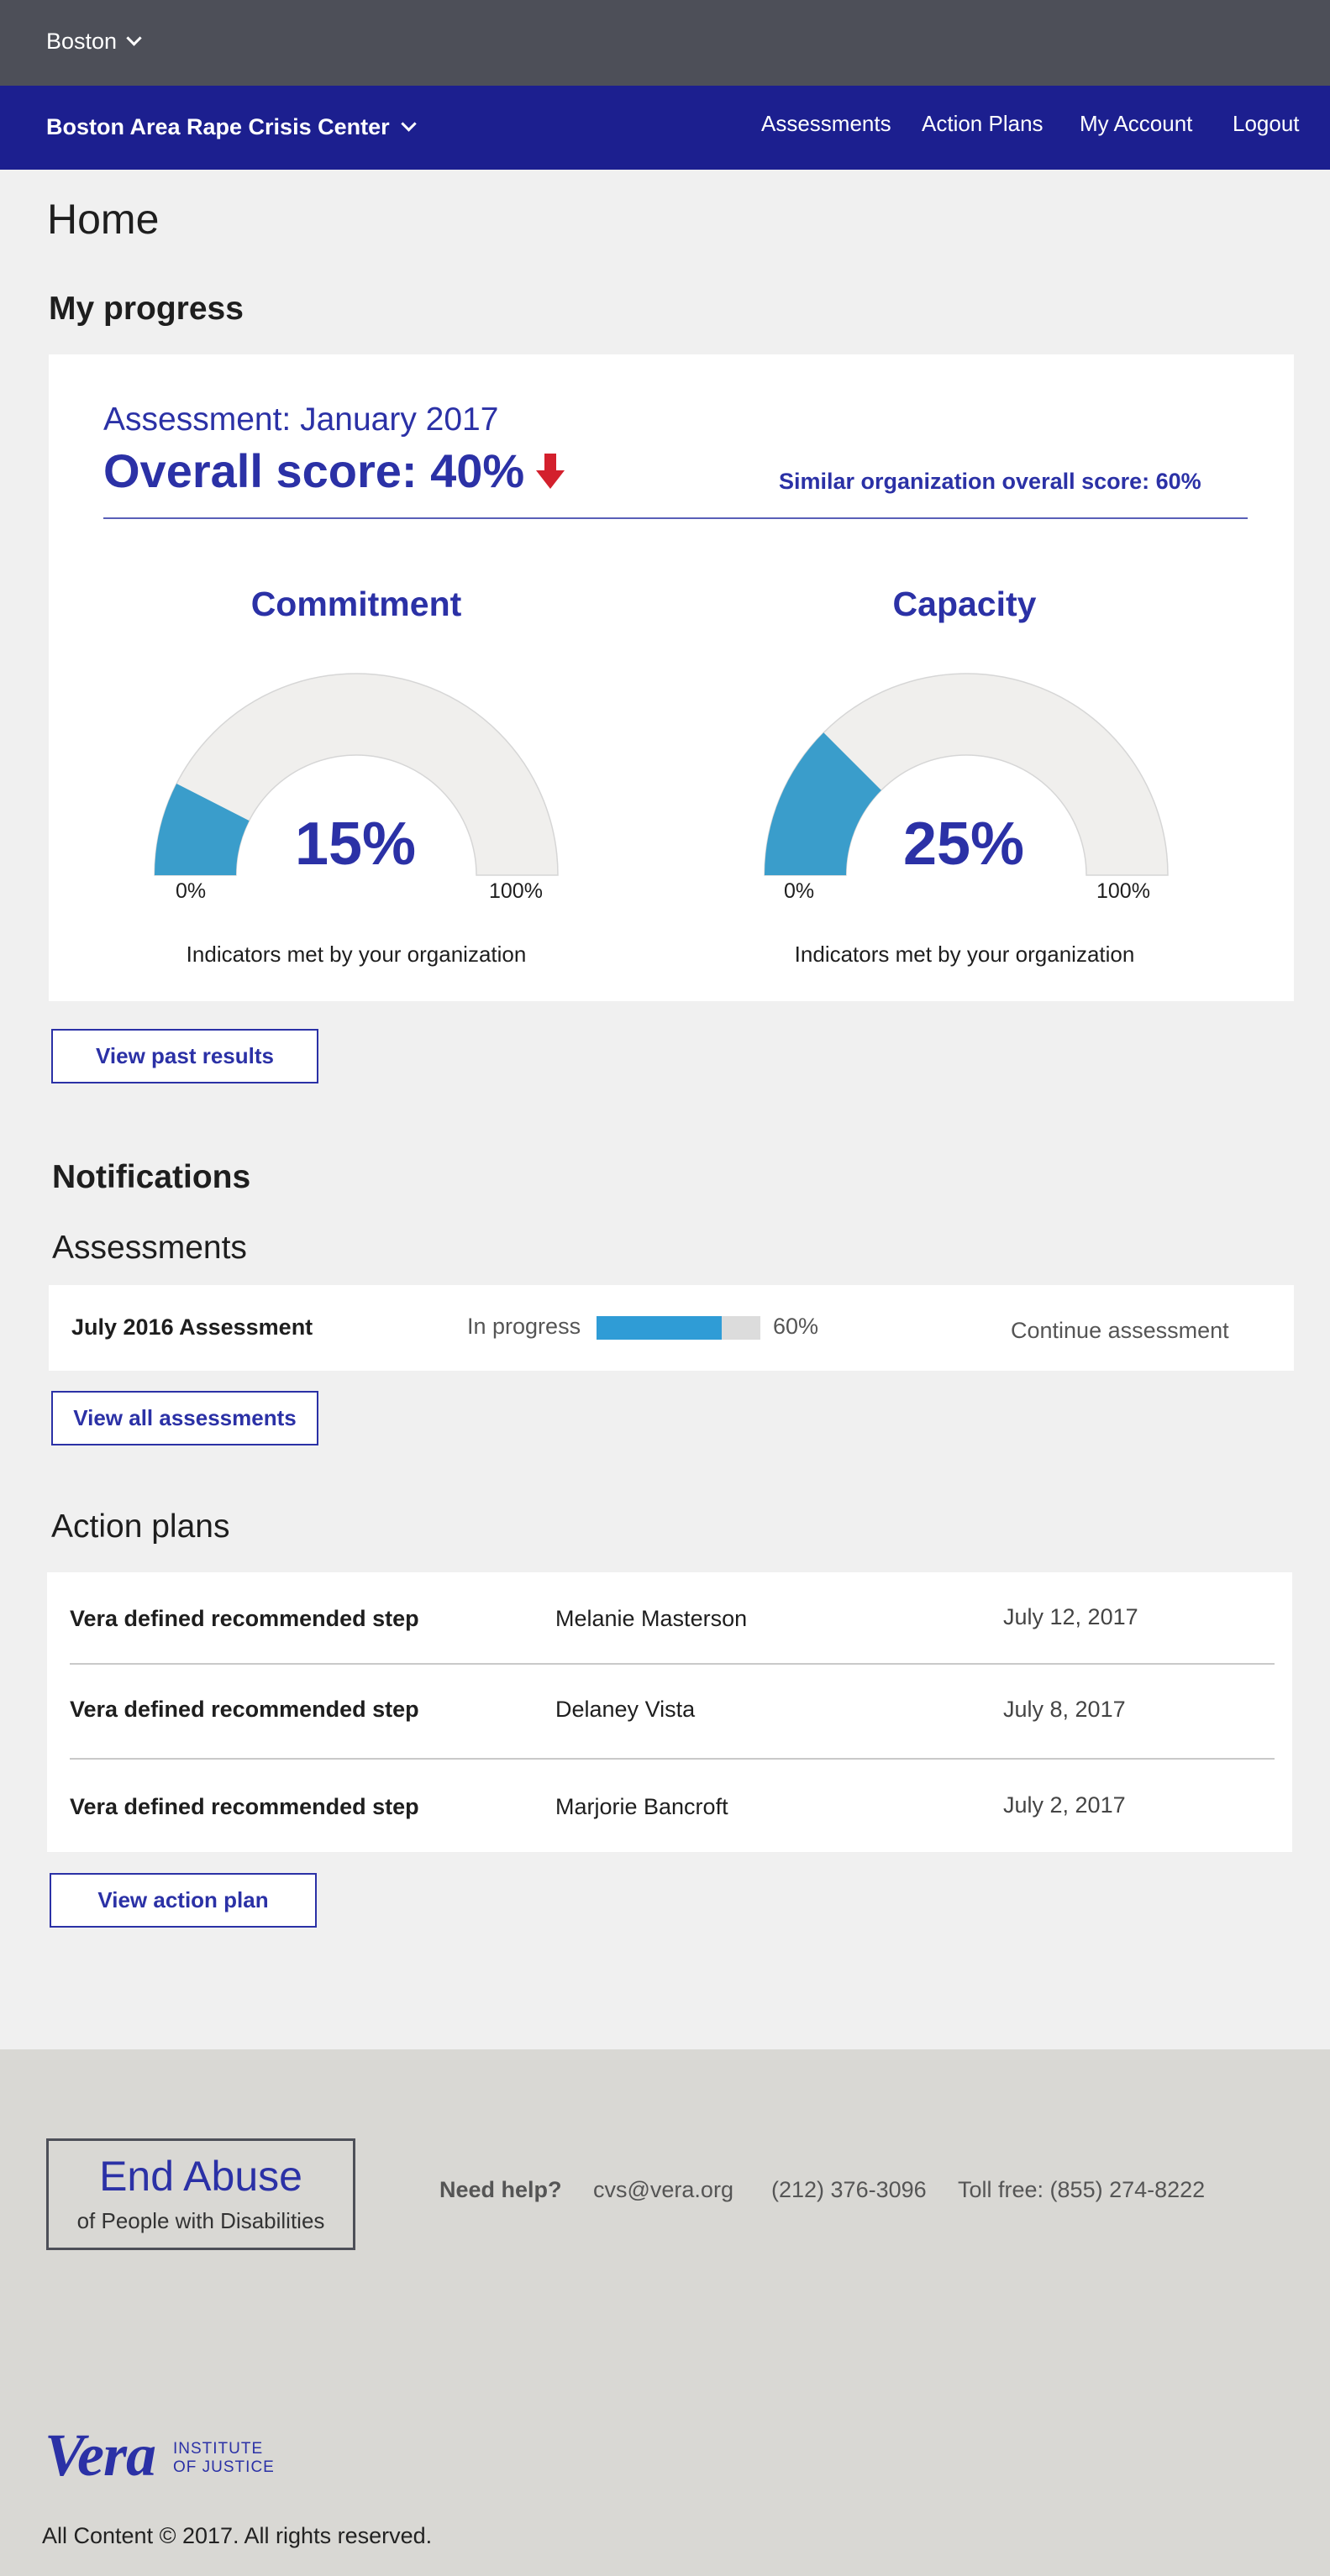  What do you see at coordinates (200, 2176) in the screenshot?
I see `end-abuse-logo-title: End Abuse` at bounding box center [200, 2176].